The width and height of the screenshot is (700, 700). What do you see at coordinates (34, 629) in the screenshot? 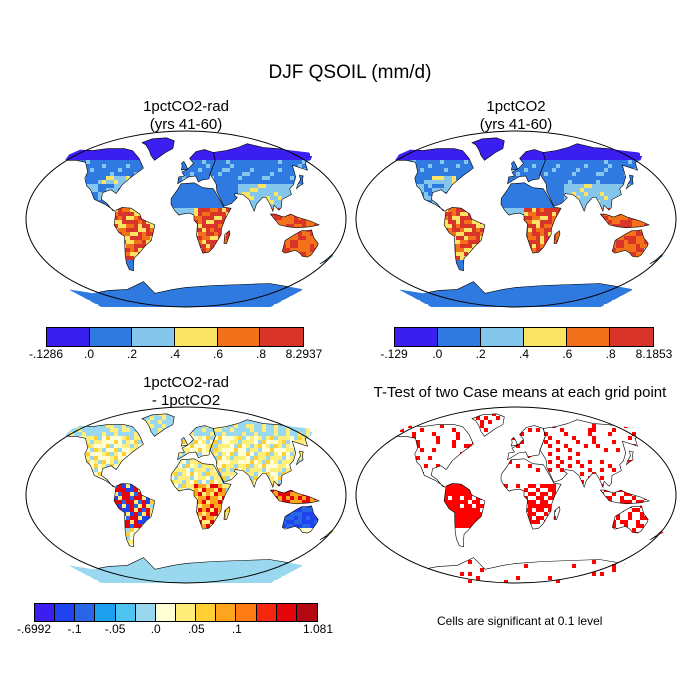
I see `colorbar-tick-label: -.6992` at bounding box center [34, 629].